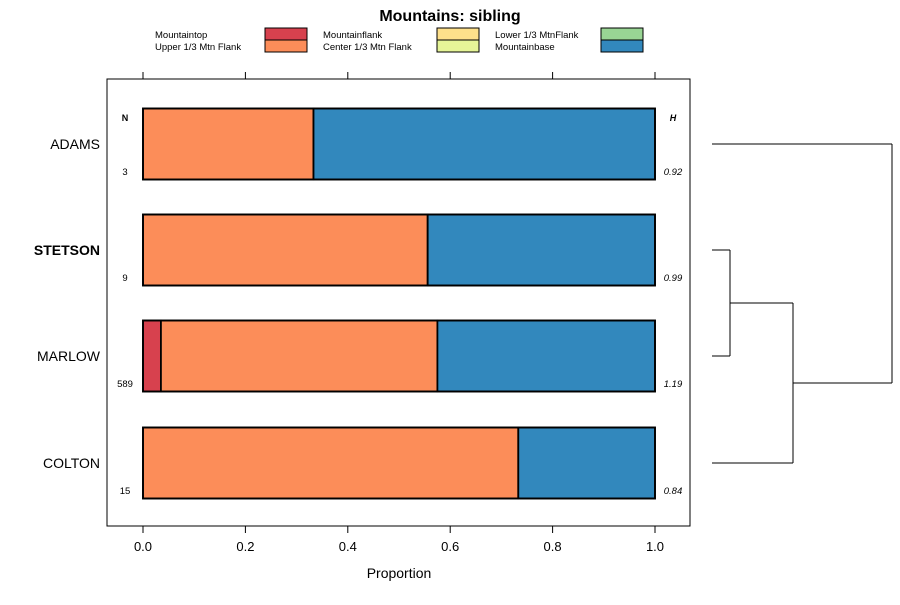 The image size is (900, 605). Describe the element at coordinates (352, 35) in the screenshot. I see `legend-label-mountainflank: Mountainflank` at that location.